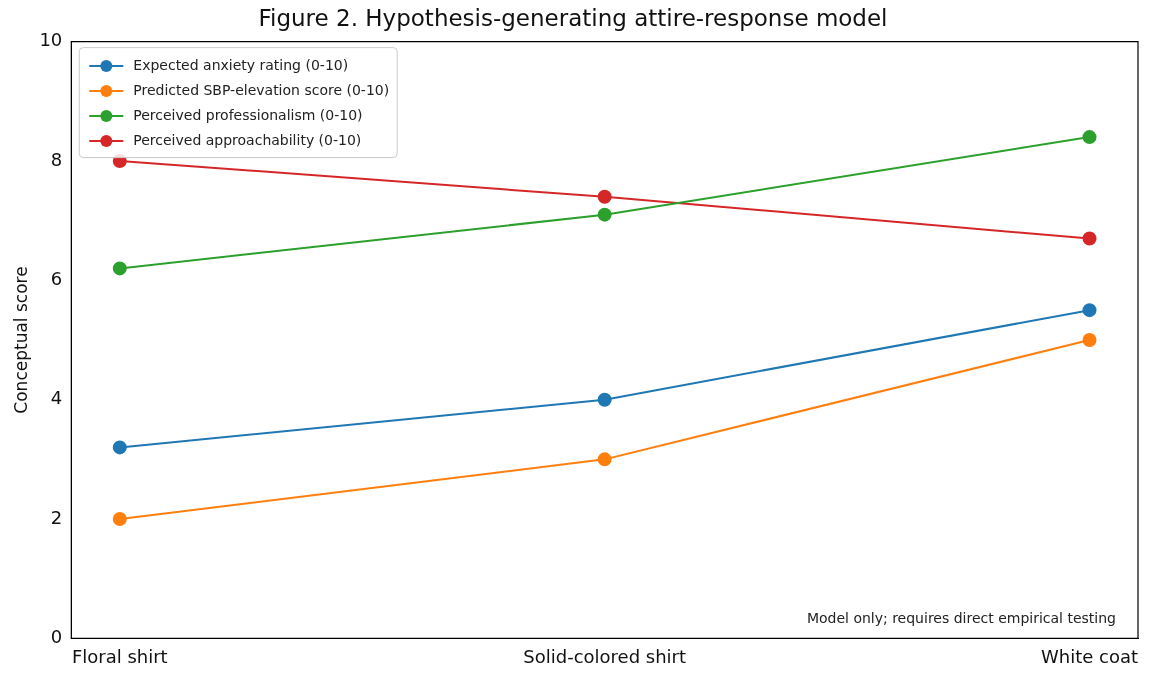 The height and width of the screenshot is (676, 1156). I want to click on y-tick-label: 8, so click(56, 159).